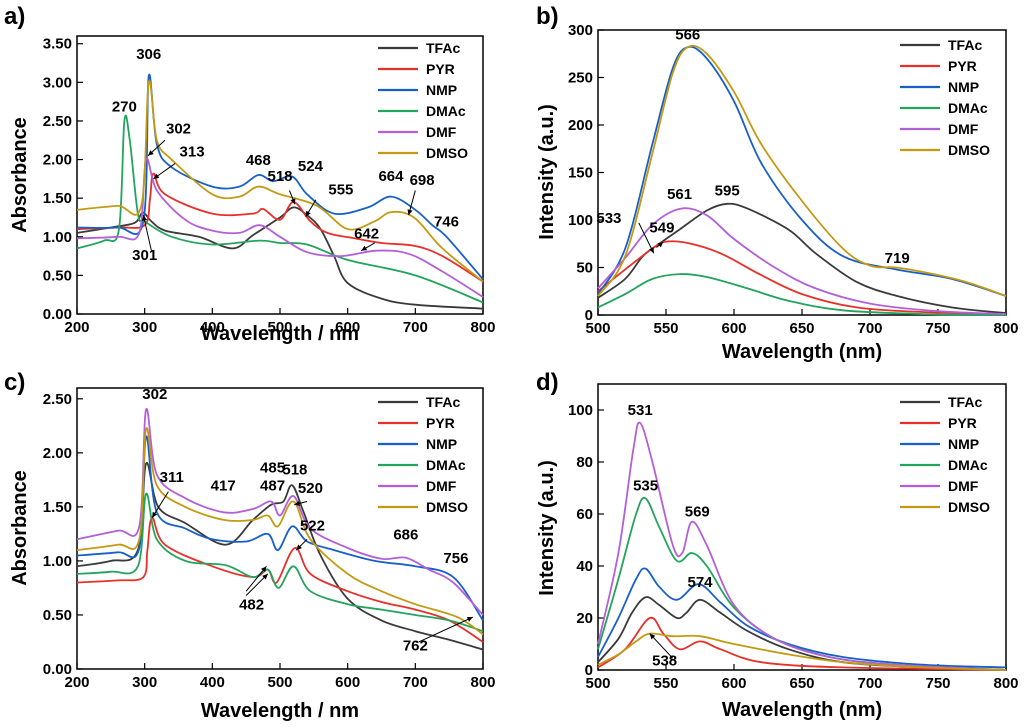 This screenshot has height=728, width=1035. I want to click on peak-label: 531, so click(640, 410).